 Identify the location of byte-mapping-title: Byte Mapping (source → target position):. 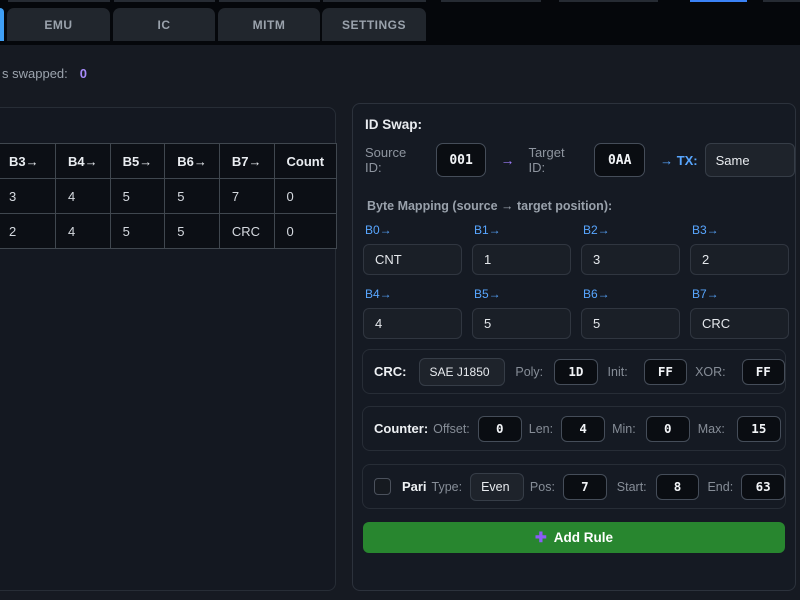
(490, 206).